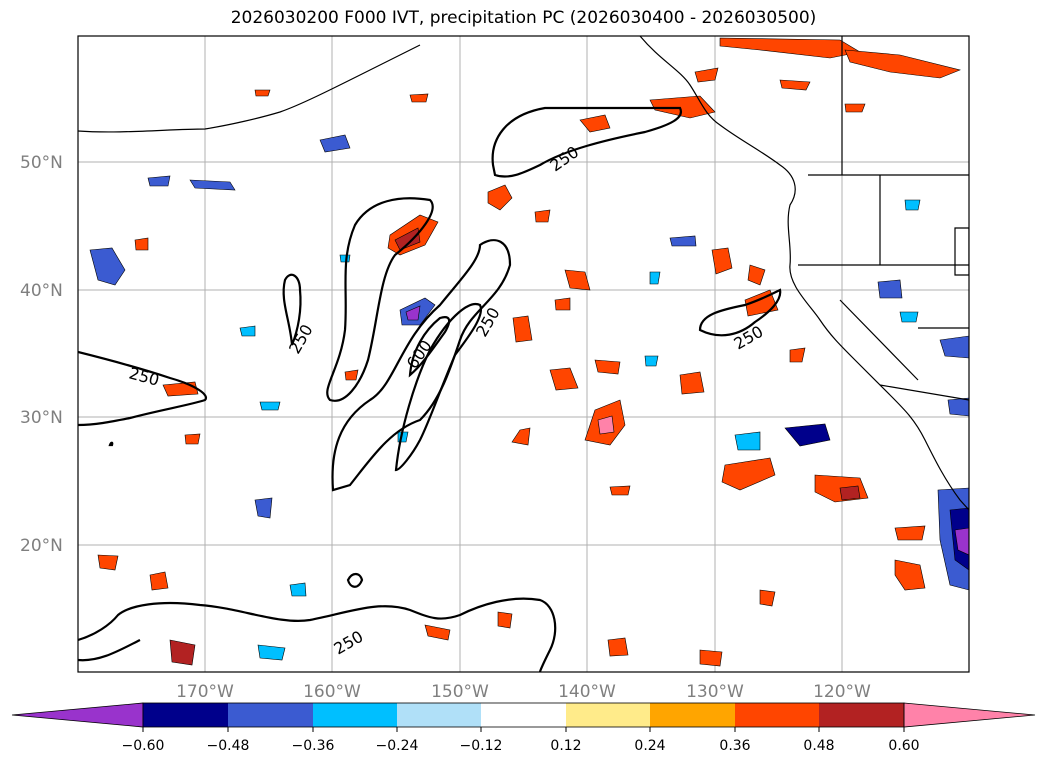 Image resolution: width=1047 pixels, height=765 pixels. Describe the element at coordinates (587, 692) in the screenshot. I see `lon-label: 140°W` at that location.